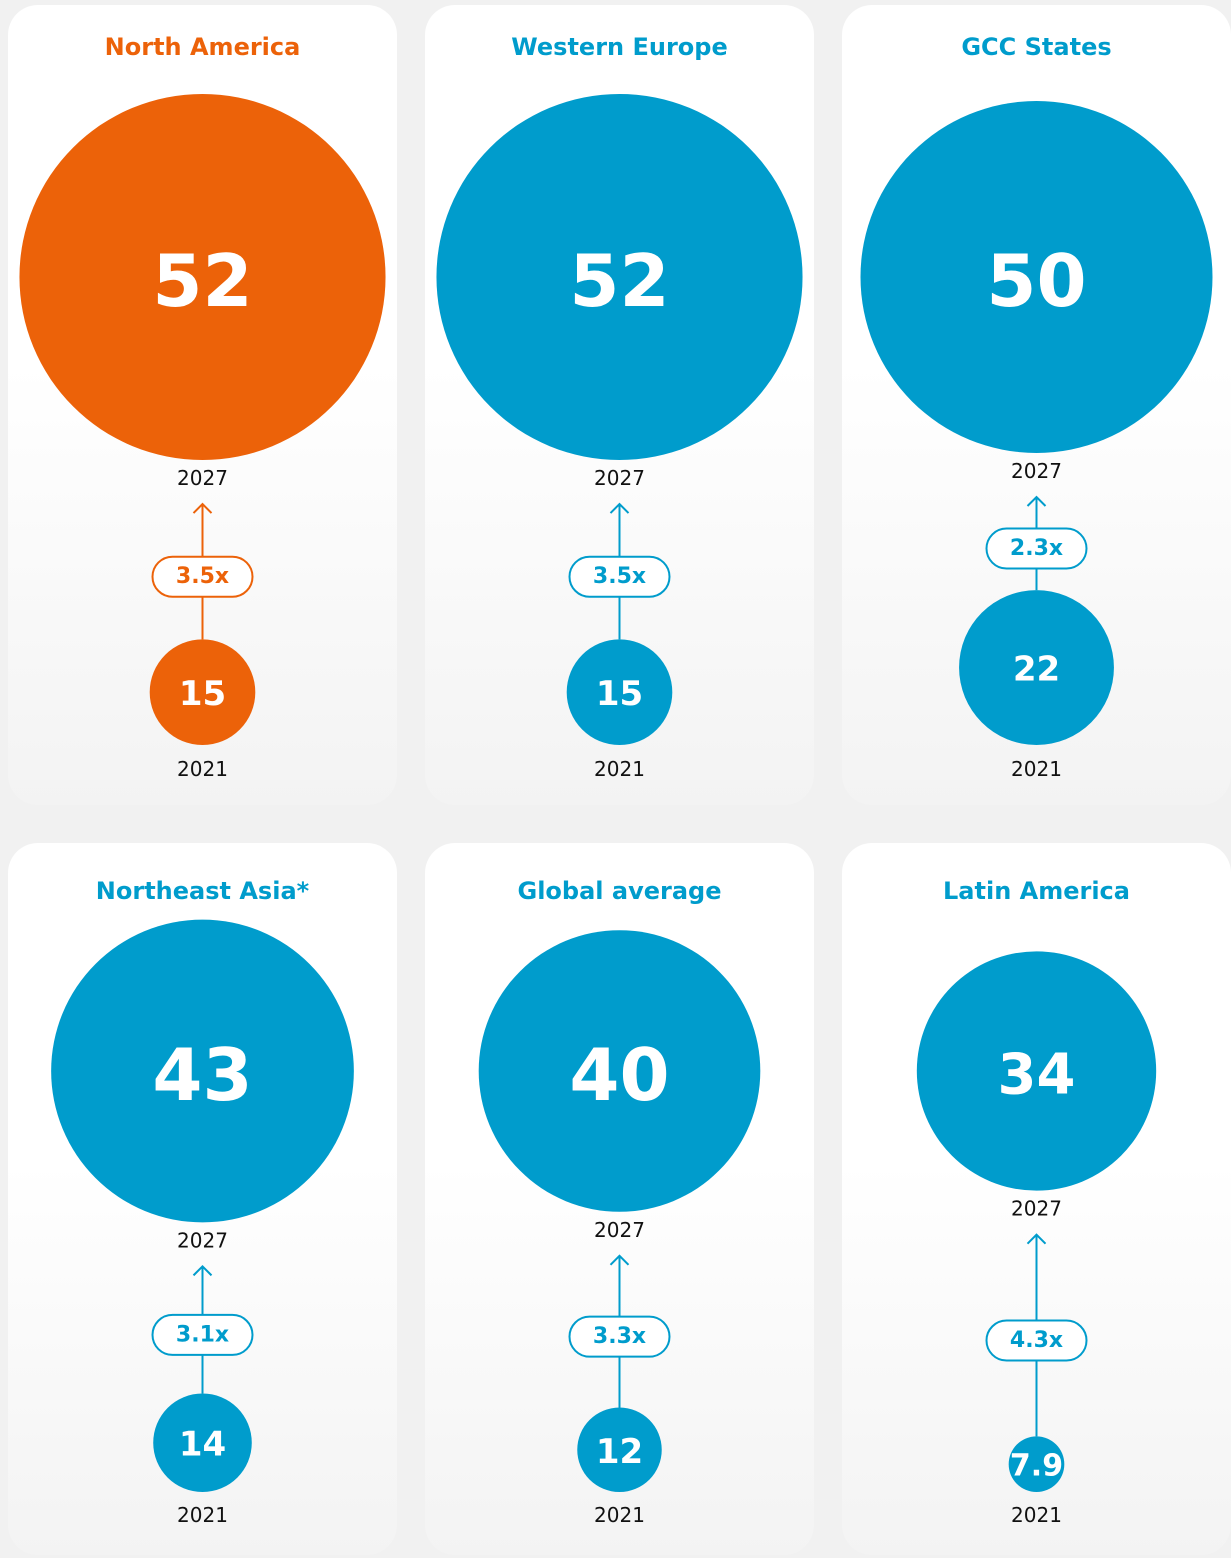 The width and height of the screenshot is (1231, 1558). I want to click on value-label: 12, so click(619, 1452).